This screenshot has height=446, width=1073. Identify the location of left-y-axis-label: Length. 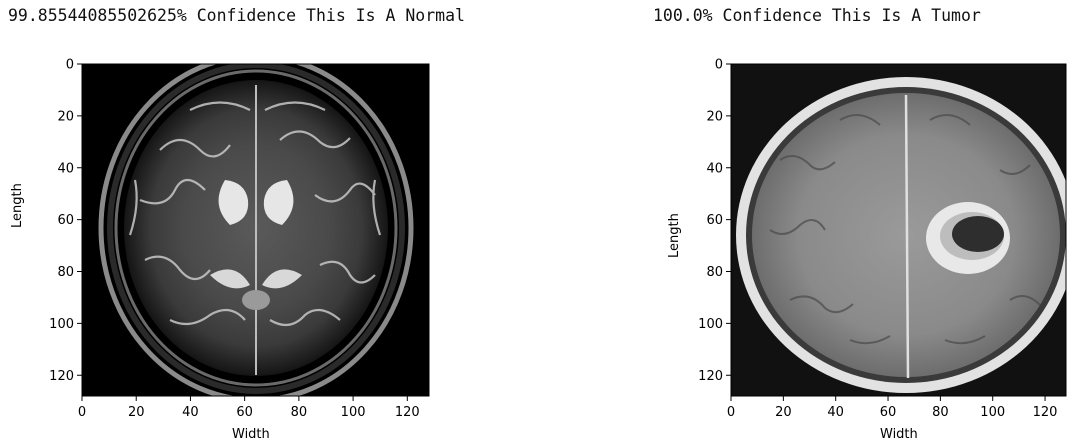
(17, 205).